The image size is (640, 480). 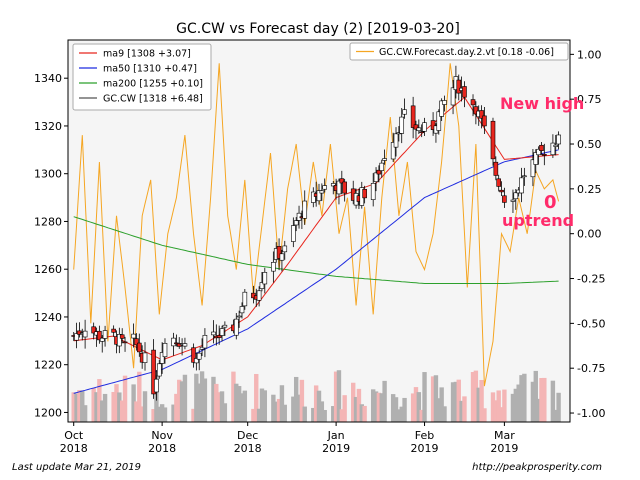 I want to click on x-tick-label-month: Mar, so click(x=504, y=435).